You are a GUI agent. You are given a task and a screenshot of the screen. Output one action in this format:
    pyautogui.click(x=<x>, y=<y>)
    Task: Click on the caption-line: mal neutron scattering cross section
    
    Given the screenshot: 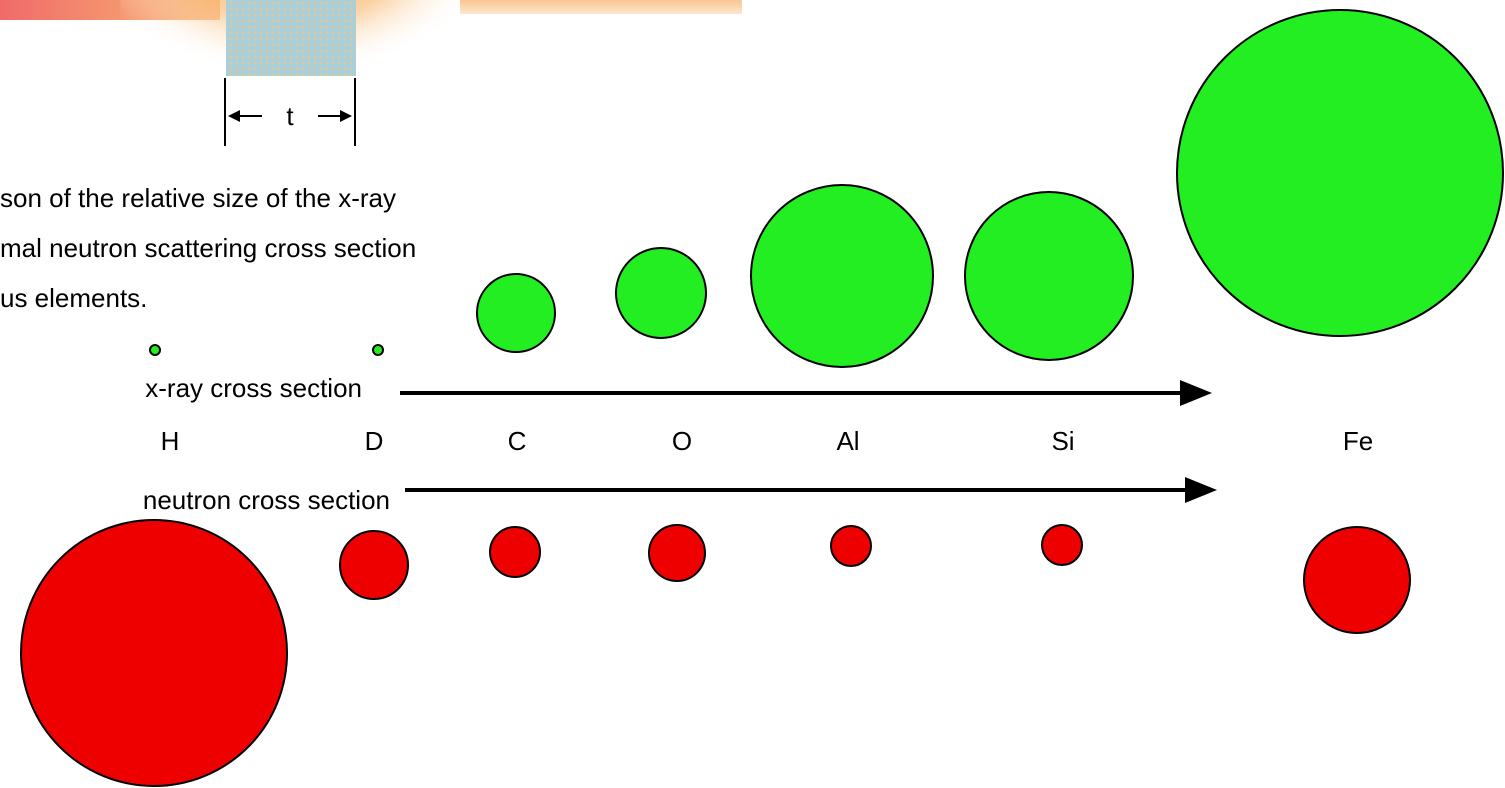 What is the action you would take?
    pyautogui.click(x=208, y=248)
    